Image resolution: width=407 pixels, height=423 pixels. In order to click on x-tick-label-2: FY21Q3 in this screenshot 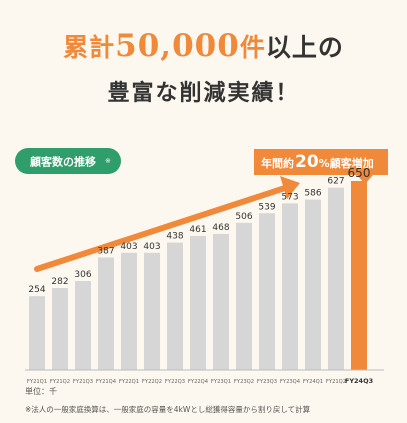, I will do `click(83, 382)`.